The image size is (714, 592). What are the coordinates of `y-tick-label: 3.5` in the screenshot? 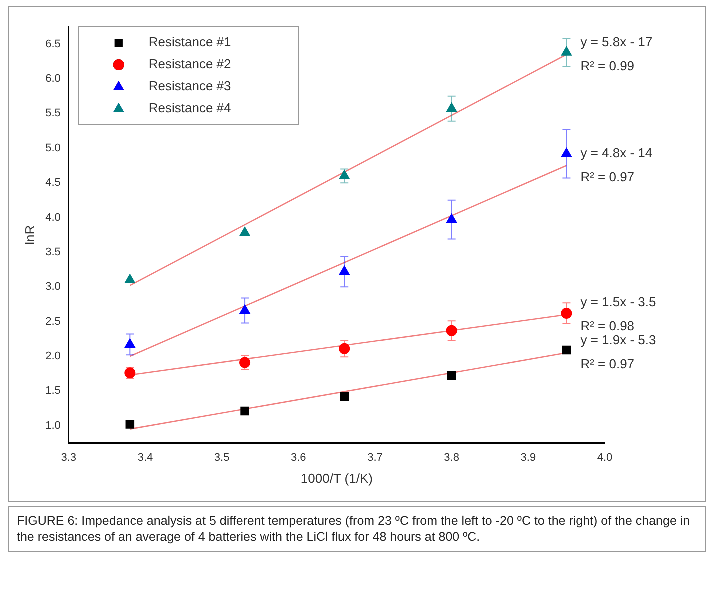 It's located at (53, 252).